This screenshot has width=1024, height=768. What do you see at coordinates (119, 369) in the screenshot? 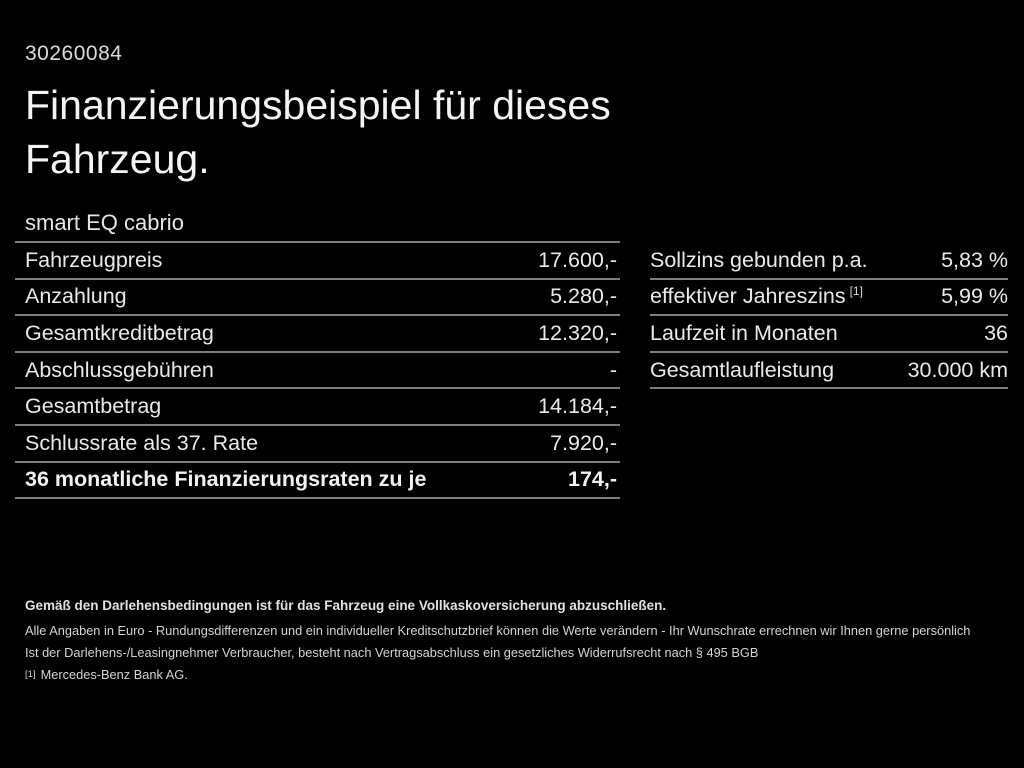
I see `row-label: Abschlussgebühren` at bounding box center [119, 369].